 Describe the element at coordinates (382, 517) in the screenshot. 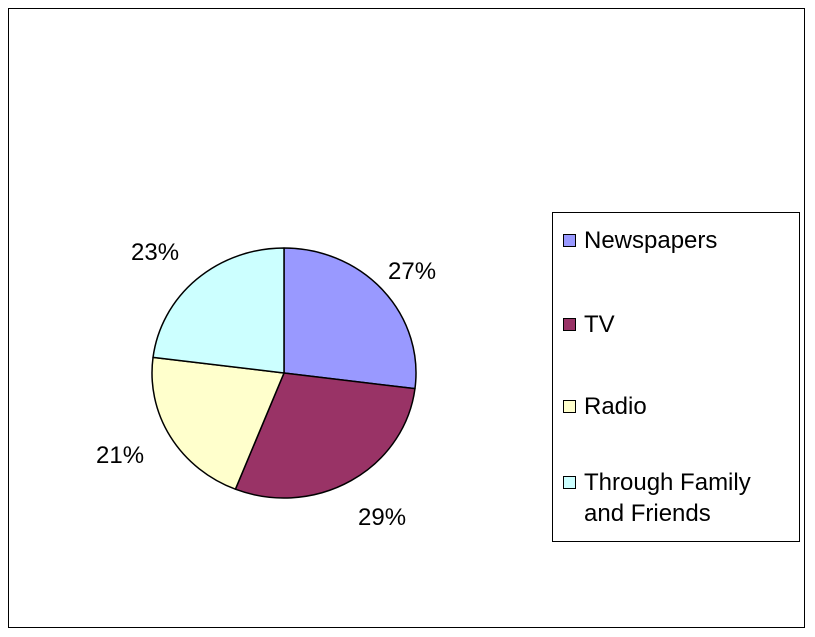

I see `data-label-tv: 29%` at that location.